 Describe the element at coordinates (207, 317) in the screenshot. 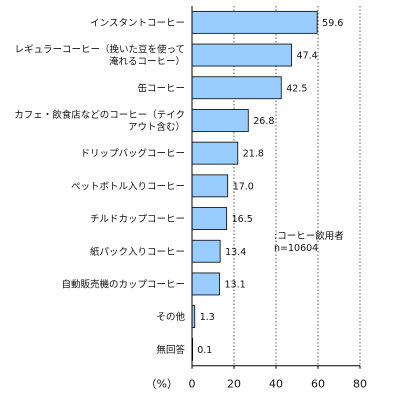

I see `value-label: 1.3` at that location.